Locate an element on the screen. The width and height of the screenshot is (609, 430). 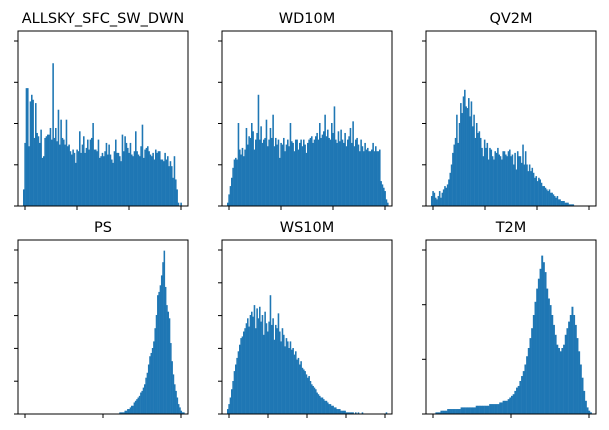
axes-frame is located at coordinates (511, 327).